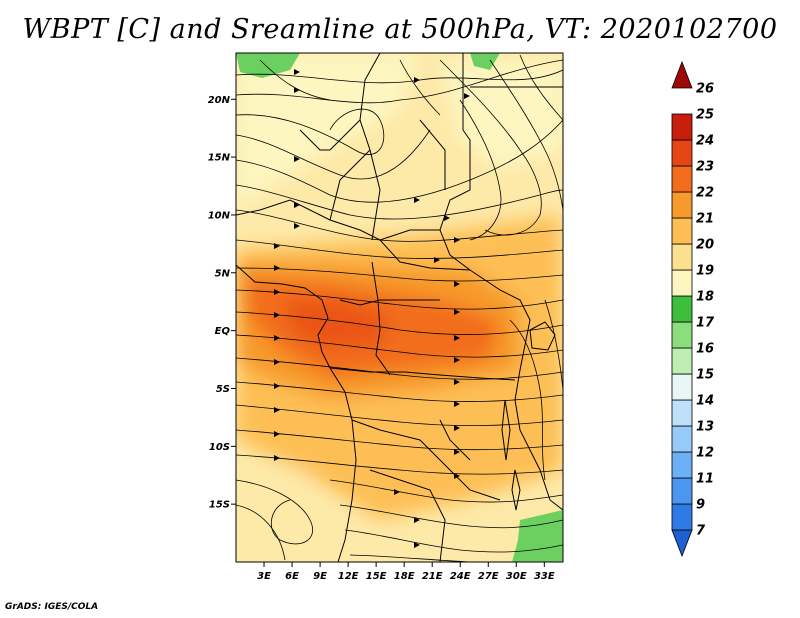 The image size is (800, 618). I want to click on colorbar-label: 7, so click(701, 531).